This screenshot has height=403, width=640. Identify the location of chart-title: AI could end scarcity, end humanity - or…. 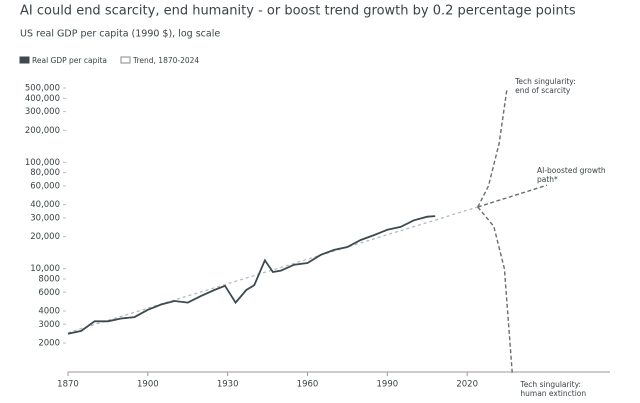
(298, 11).